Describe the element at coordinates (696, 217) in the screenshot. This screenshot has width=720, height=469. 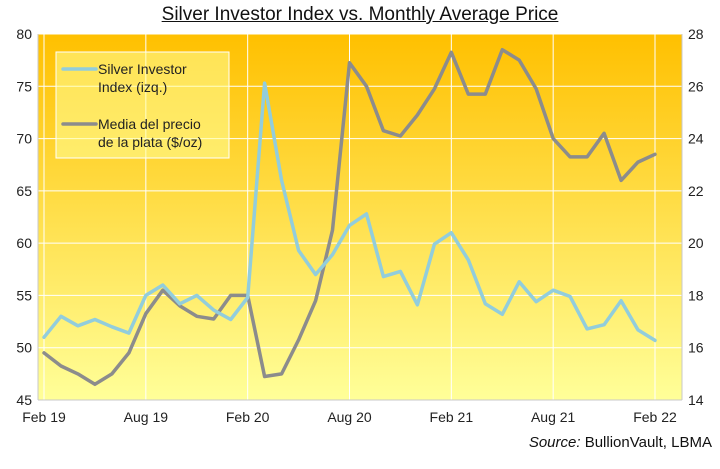
I see `right-axis: 14 16 18 20 22 24 26 28` at that location.